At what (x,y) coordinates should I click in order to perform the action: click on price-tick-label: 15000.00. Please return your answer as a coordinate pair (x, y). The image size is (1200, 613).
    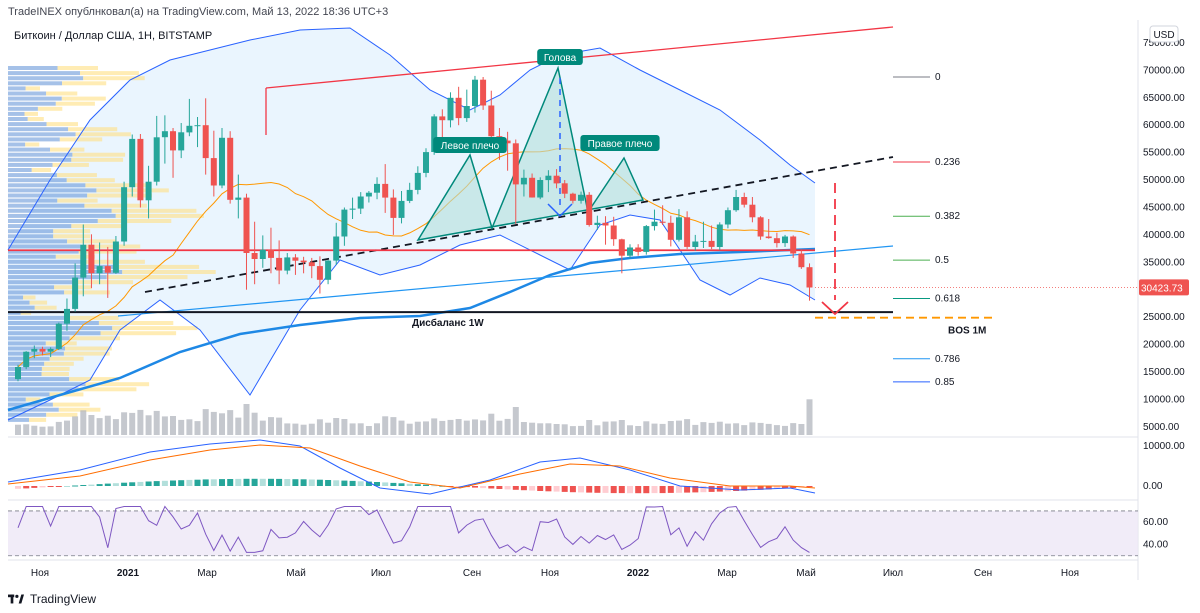
    Looking at the image, I should click on (1164, 372).